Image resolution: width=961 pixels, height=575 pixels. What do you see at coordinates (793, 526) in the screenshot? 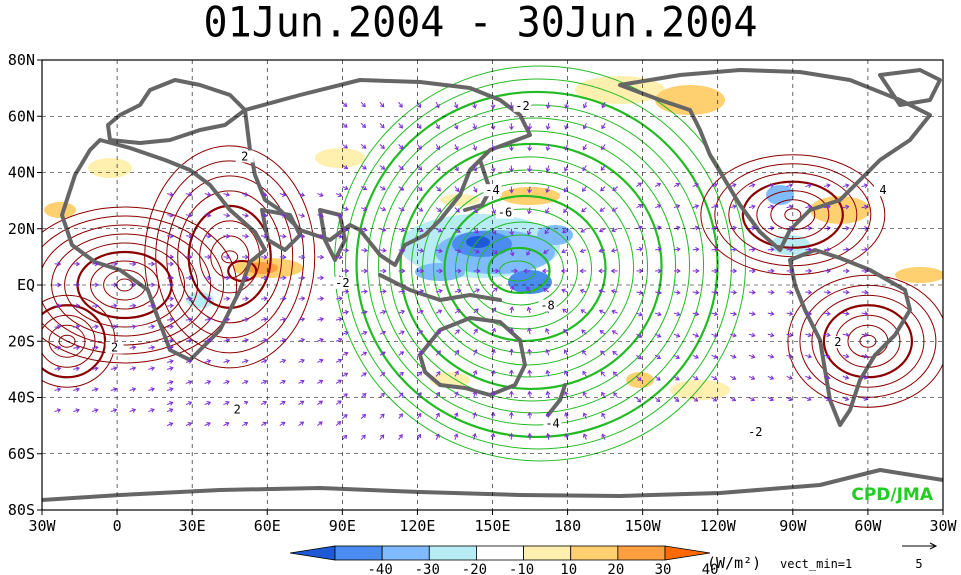
I see `lon-tick-label: 90W` at bounding box center [793, 526].